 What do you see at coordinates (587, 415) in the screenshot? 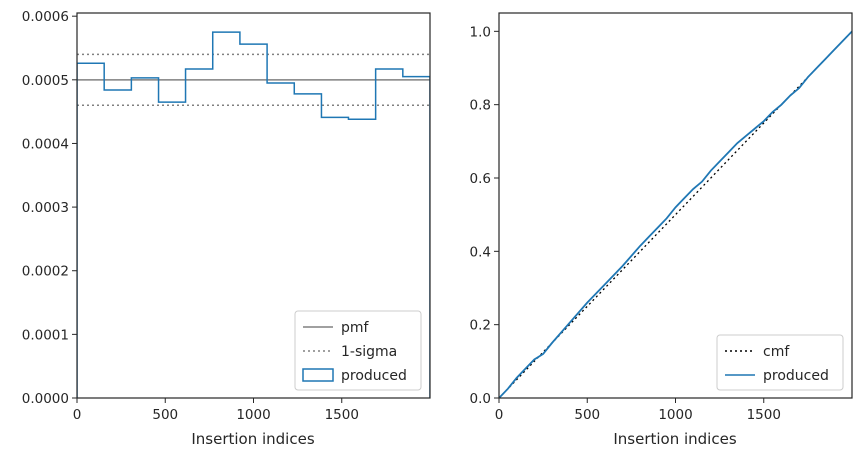
I see `cmf-x-tick-label: 500` at bounding box center [587, 415].